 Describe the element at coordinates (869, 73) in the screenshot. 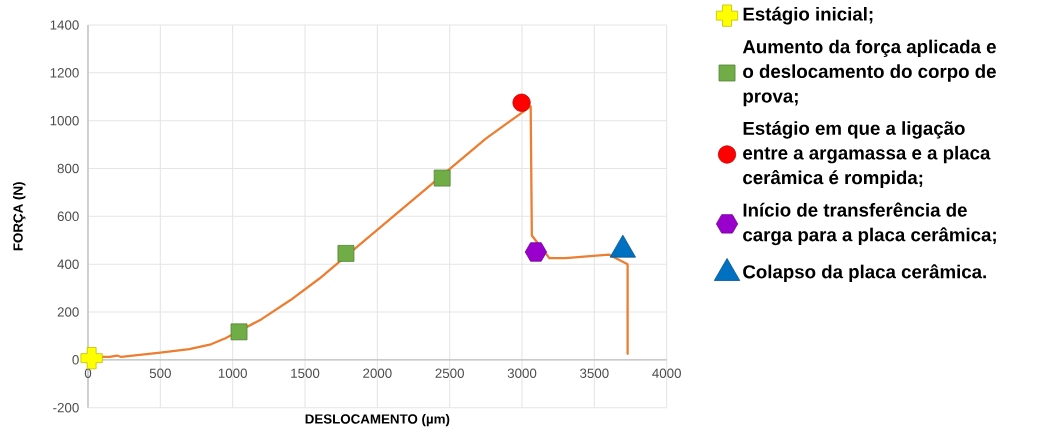

I see `legend-label: Aumento da força aplicada e o deslocamento do corpo de prova;` at that location.